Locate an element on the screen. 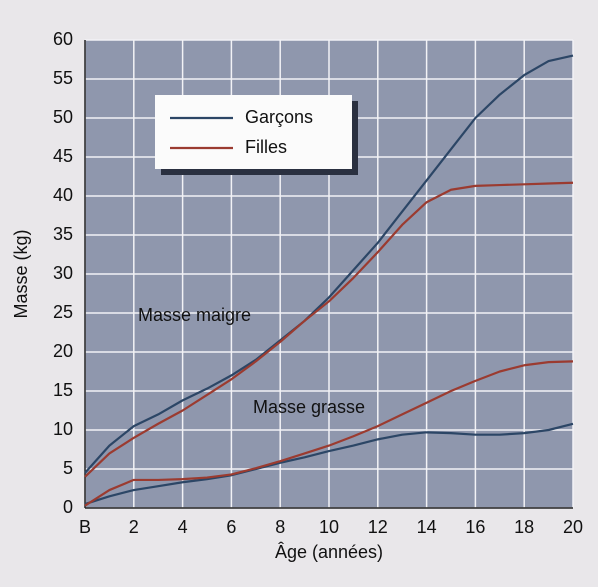 Image resolution: width=598 pixels, height=587 pixels. legend is located at coordinates (253, 132).